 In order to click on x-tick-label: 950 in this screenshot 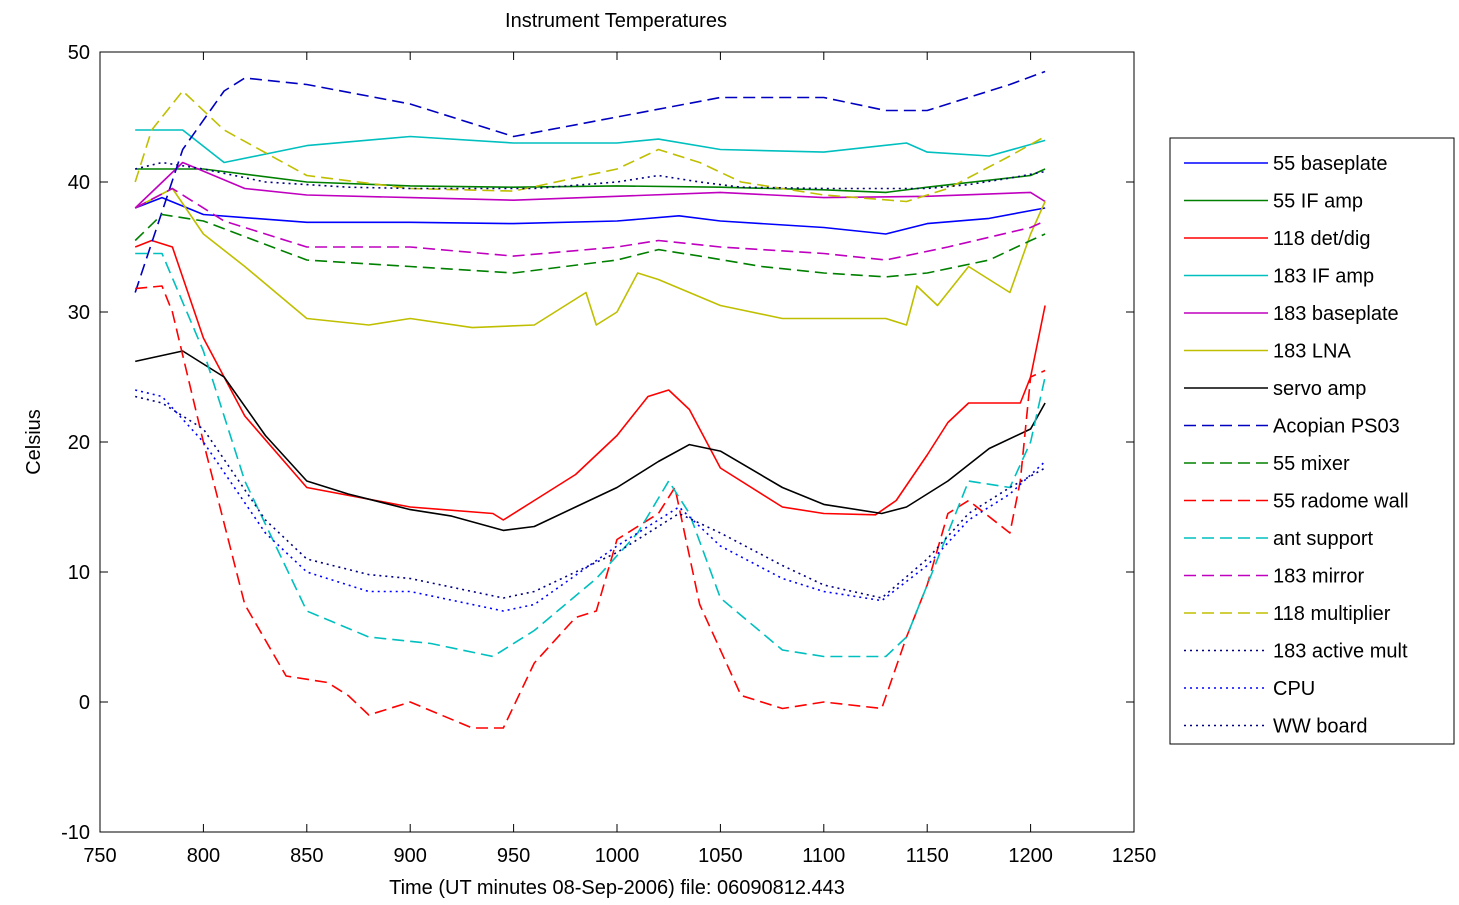, I will do `click(513, 856)`.